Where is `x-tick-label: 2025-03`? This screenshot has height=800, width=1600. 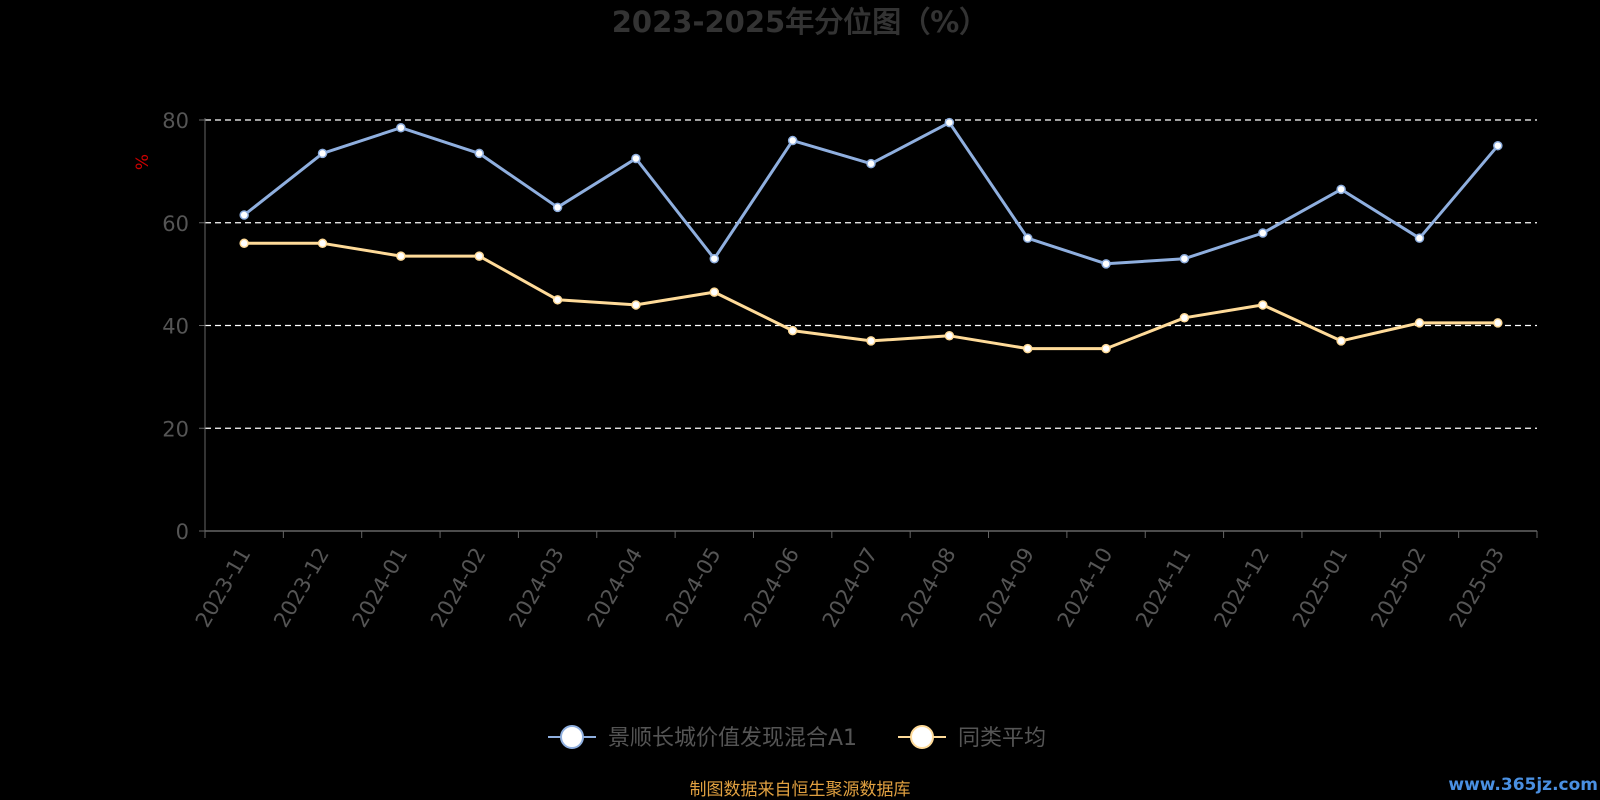
x-tick-label: 2025-03 is located at coordinates (1476, 588).